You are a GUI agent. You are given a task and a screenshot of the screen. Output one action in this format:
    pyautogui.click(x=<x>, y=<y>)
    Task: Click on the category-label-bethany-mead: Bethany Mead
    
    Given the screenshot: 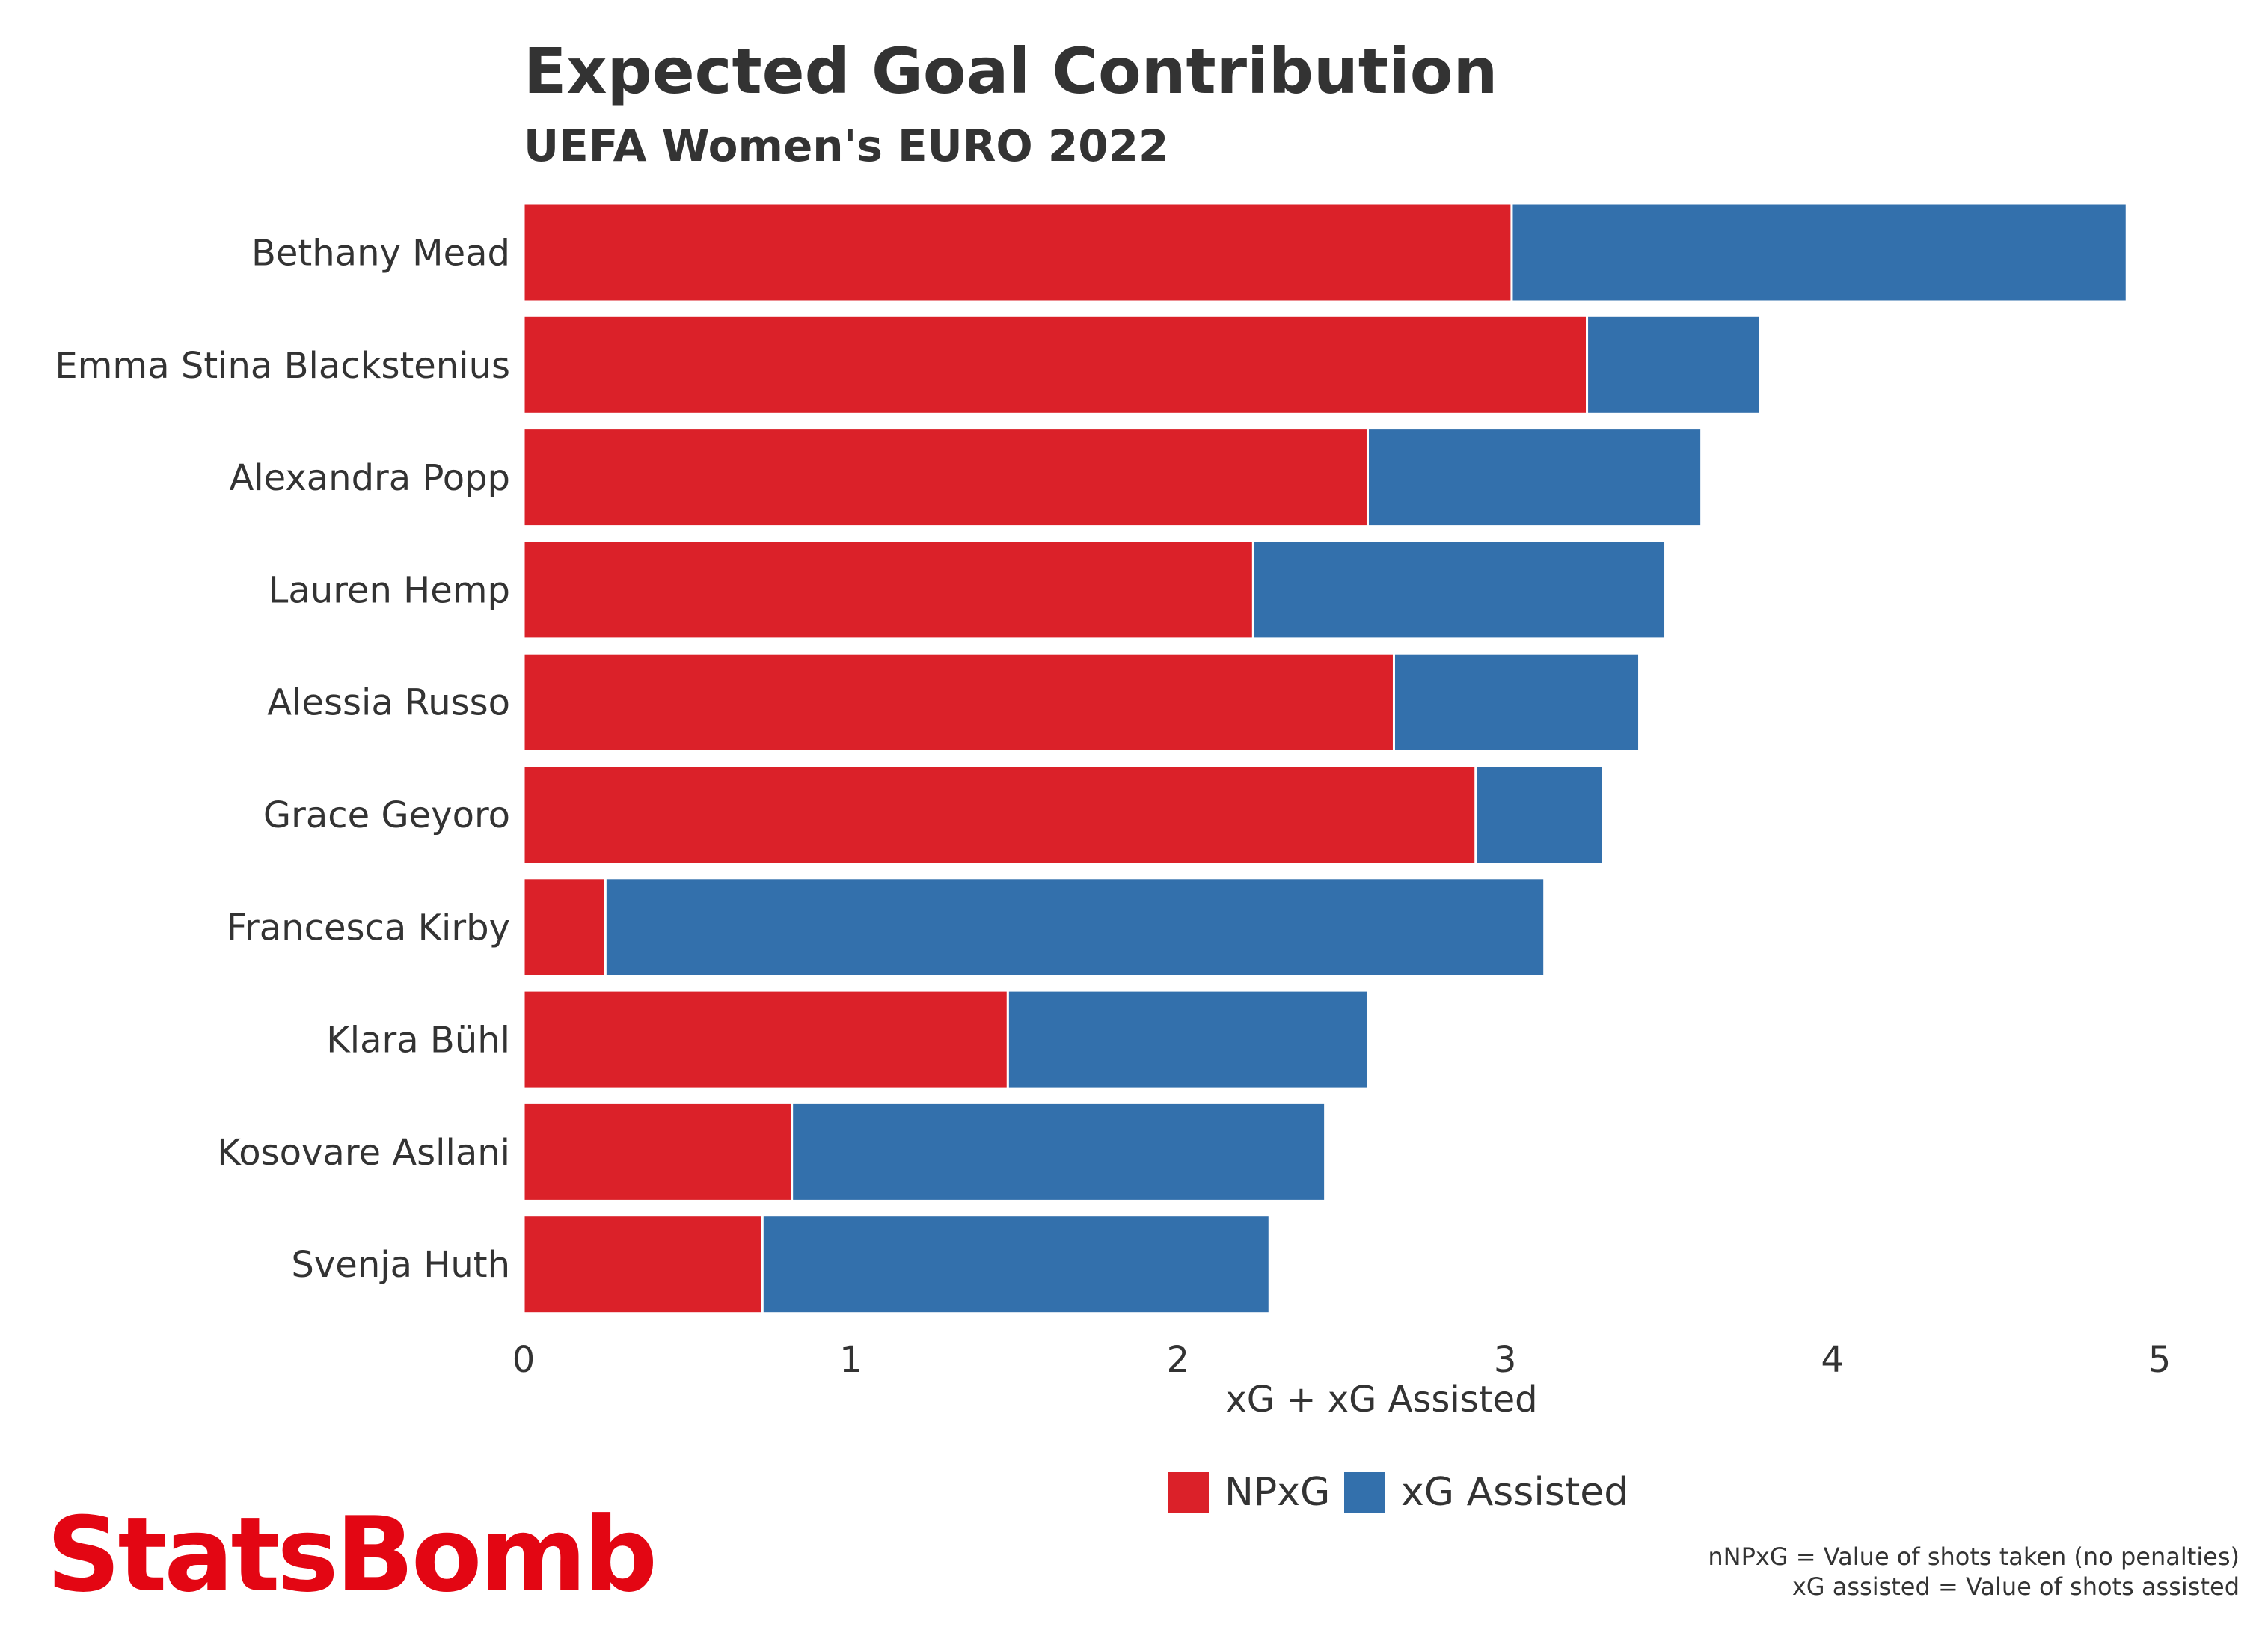 What is the action you would take?
    pyautogui.click(x=381, y=254)
    